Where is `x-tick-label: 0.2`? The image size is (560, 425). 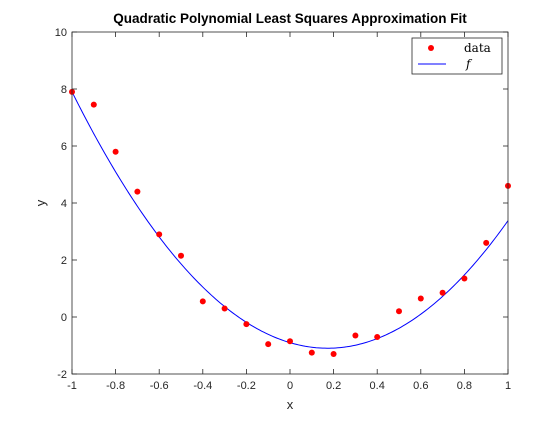 x-tick-label: 0.2 is located at coordinates (333, 386).